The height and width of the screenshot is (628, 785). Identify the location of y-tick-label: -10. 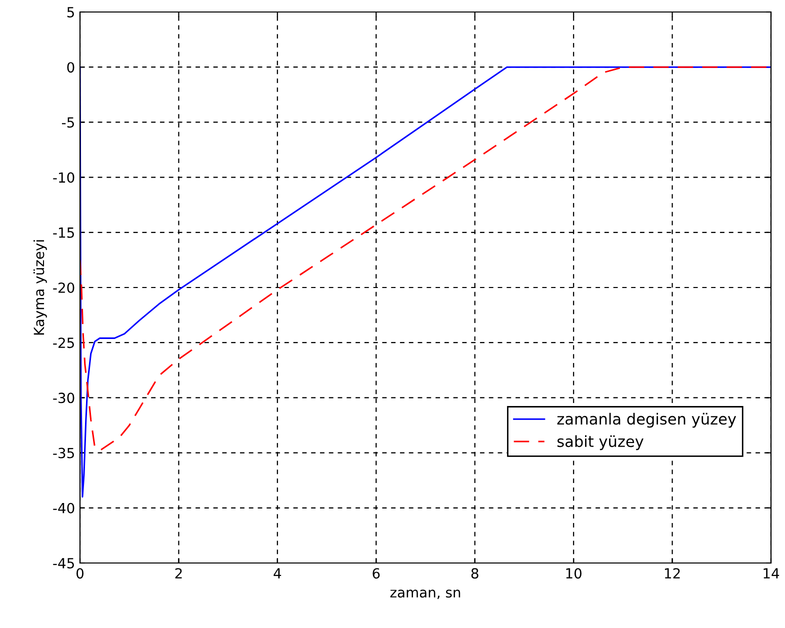
(63, 177).